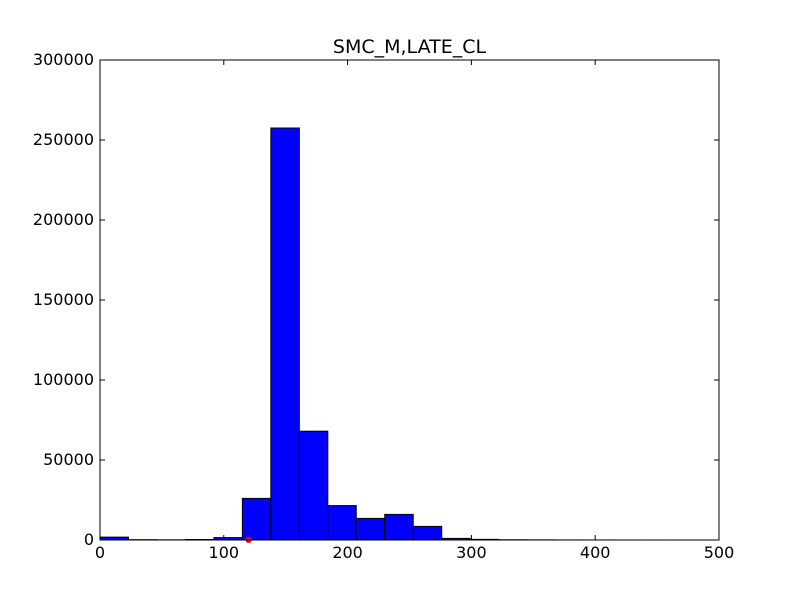 This screenshot has width=800, height=600. I want to click on x-tick-label-3: 300, so click(471, 552).